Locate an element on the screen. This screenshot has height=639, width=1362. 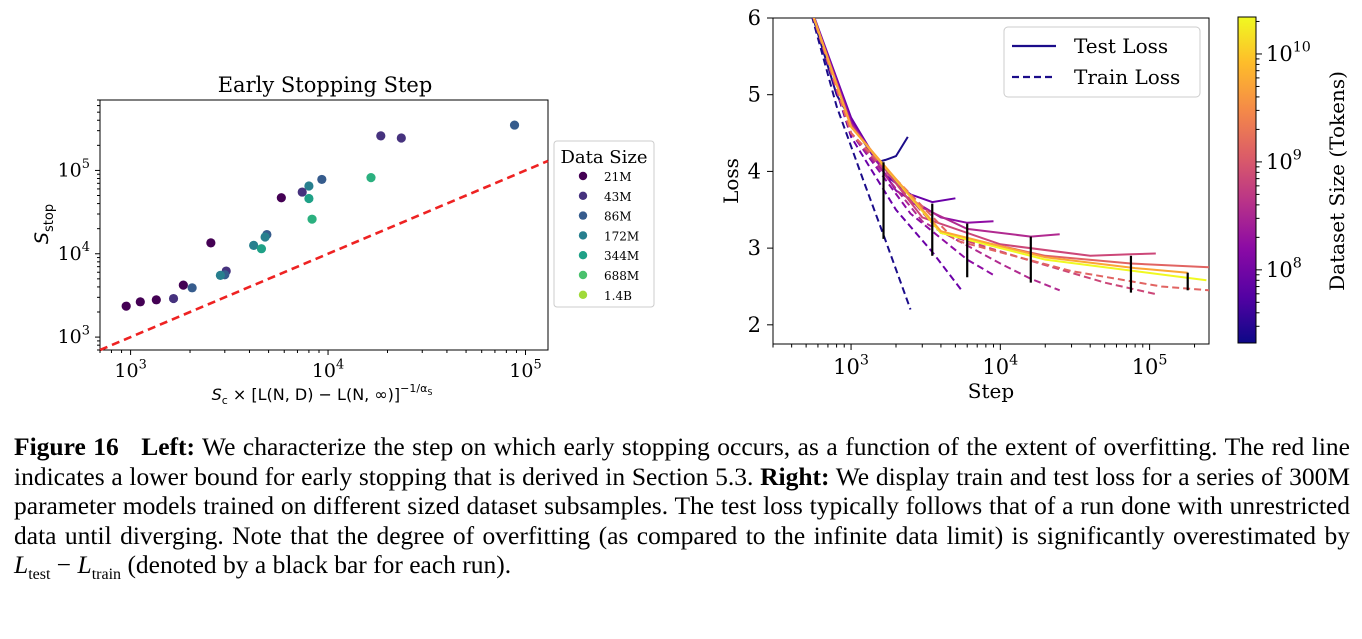
left-xtick-label-1-exp: 4 is located at coordinates (340, 364).